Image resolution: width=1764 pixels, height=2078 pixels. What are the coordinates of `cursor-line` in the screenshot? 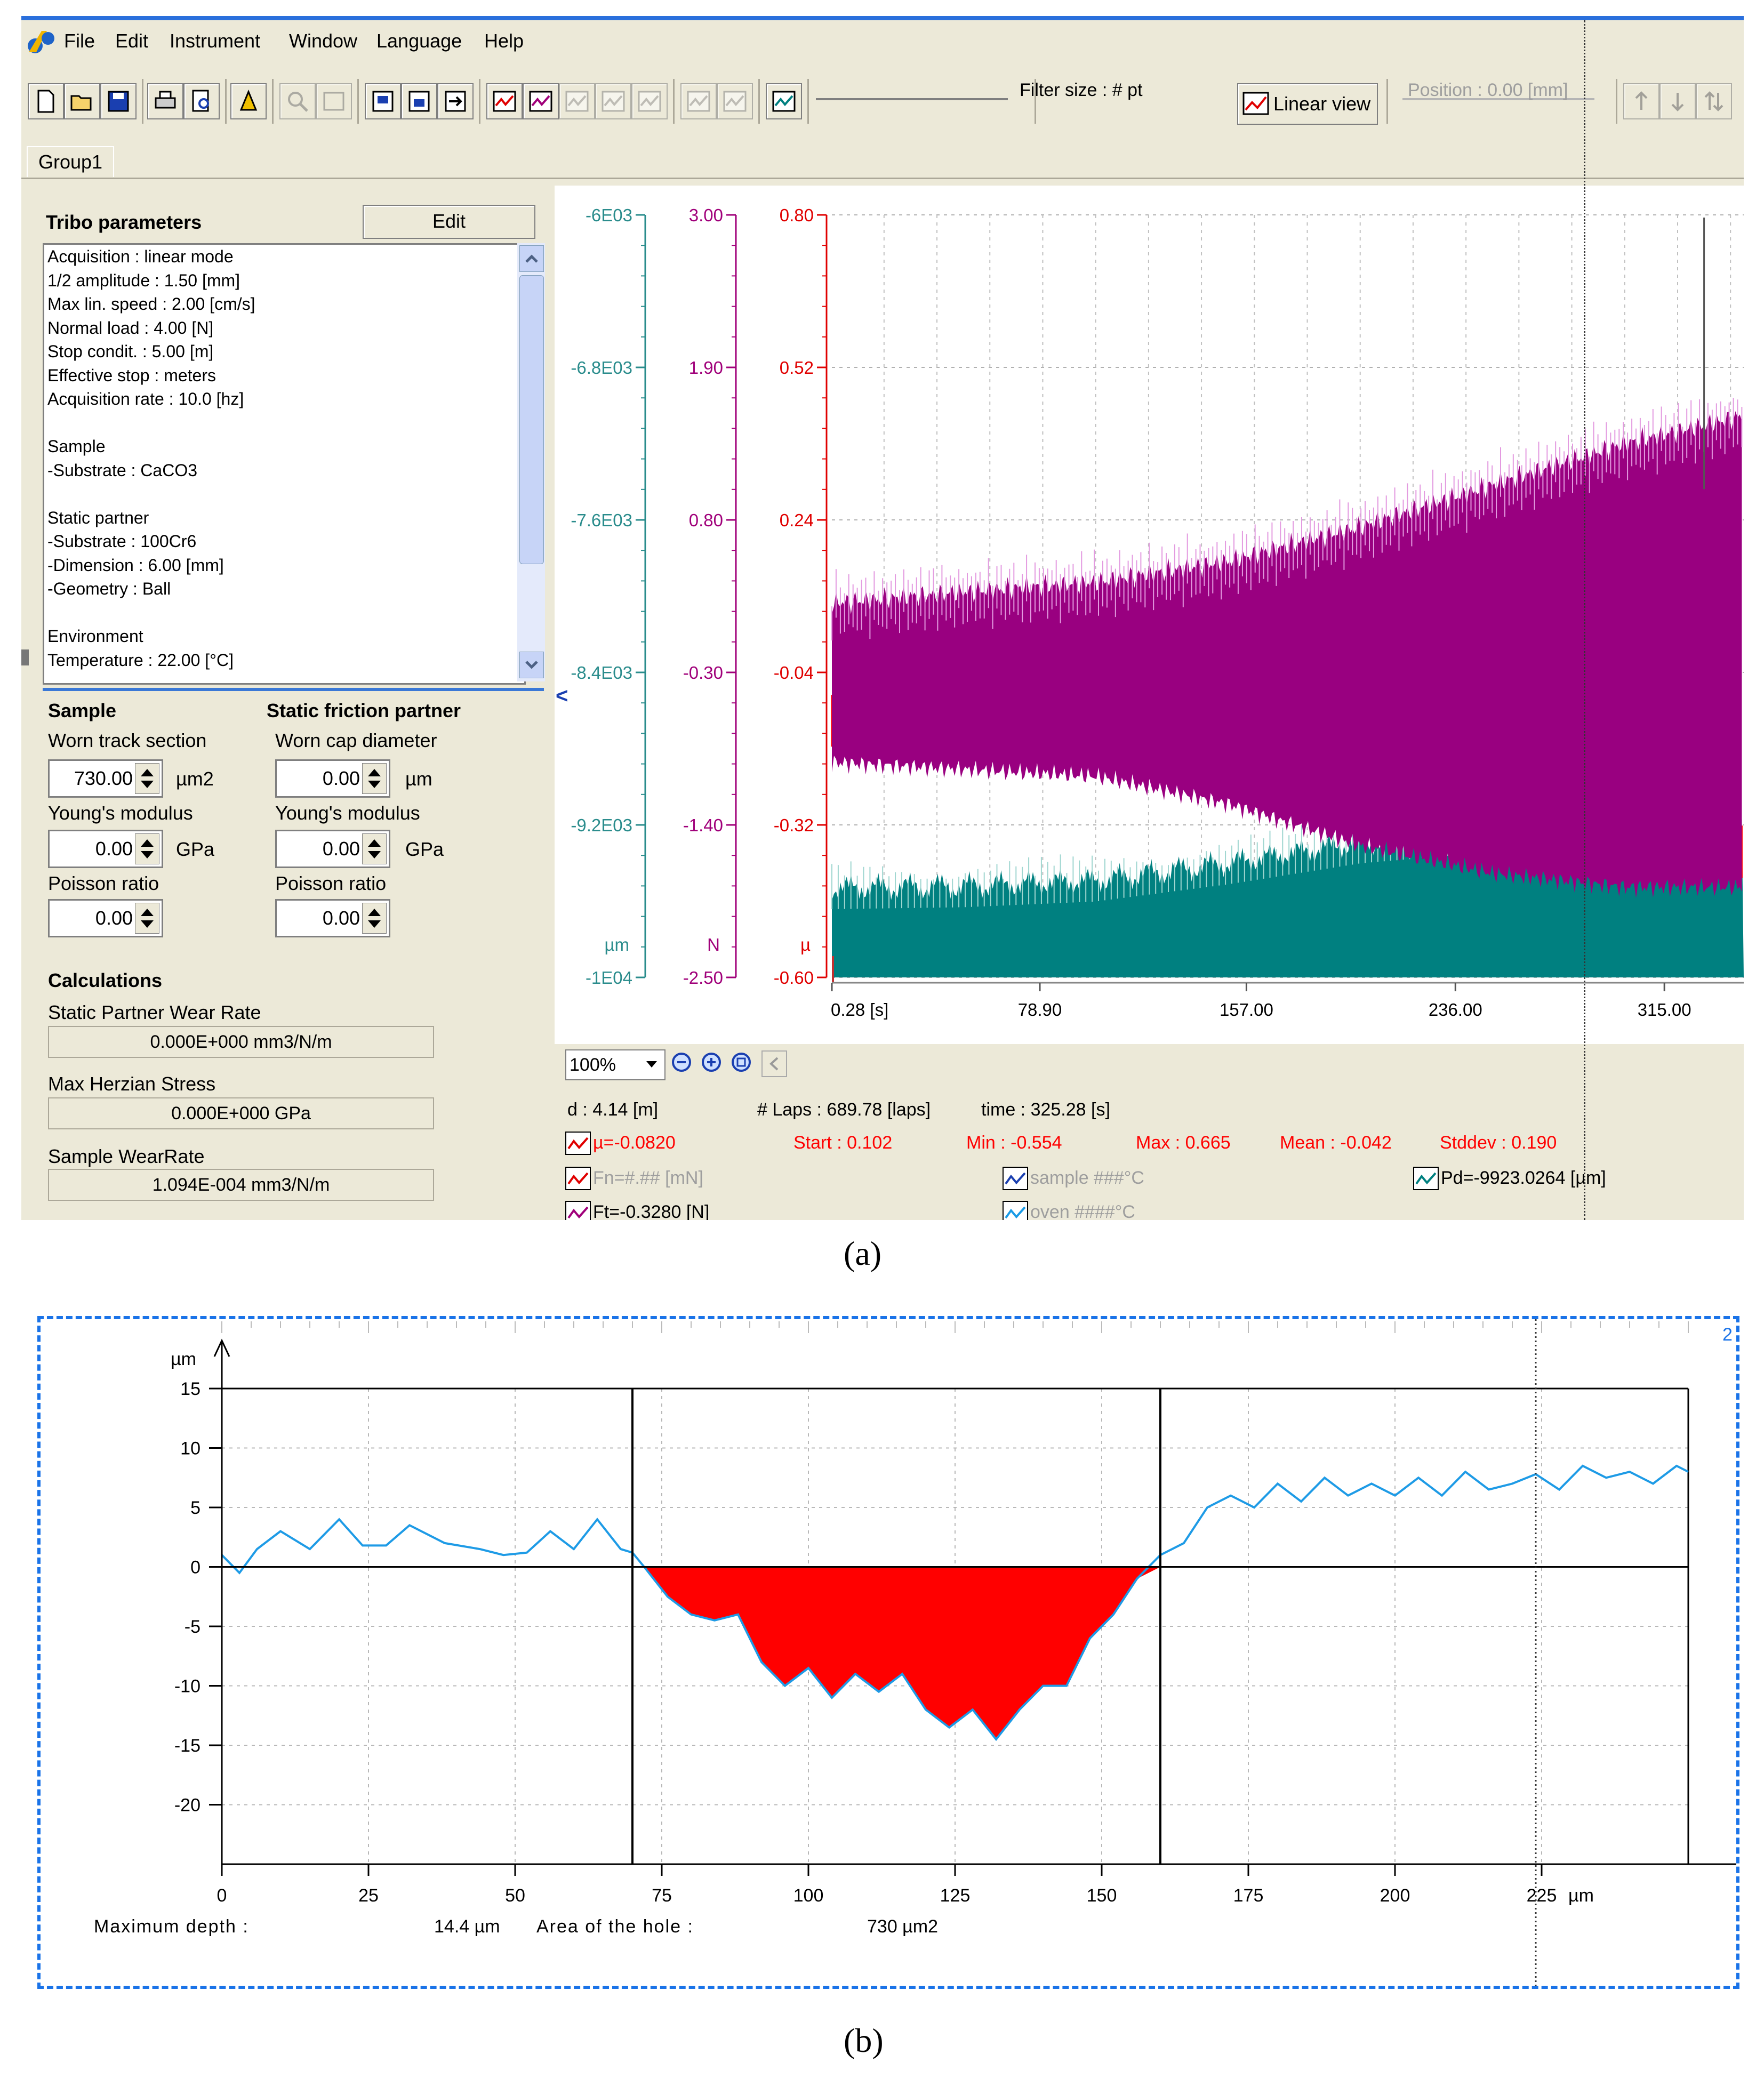 It's located at (1585, 620).